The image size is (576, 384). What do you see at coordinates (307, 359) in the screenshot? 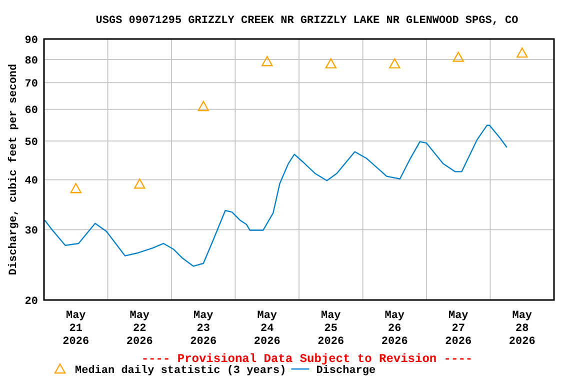
I see `text: ---- Provisional Data Subject to Revision ----` at bounding box center [307, 359].